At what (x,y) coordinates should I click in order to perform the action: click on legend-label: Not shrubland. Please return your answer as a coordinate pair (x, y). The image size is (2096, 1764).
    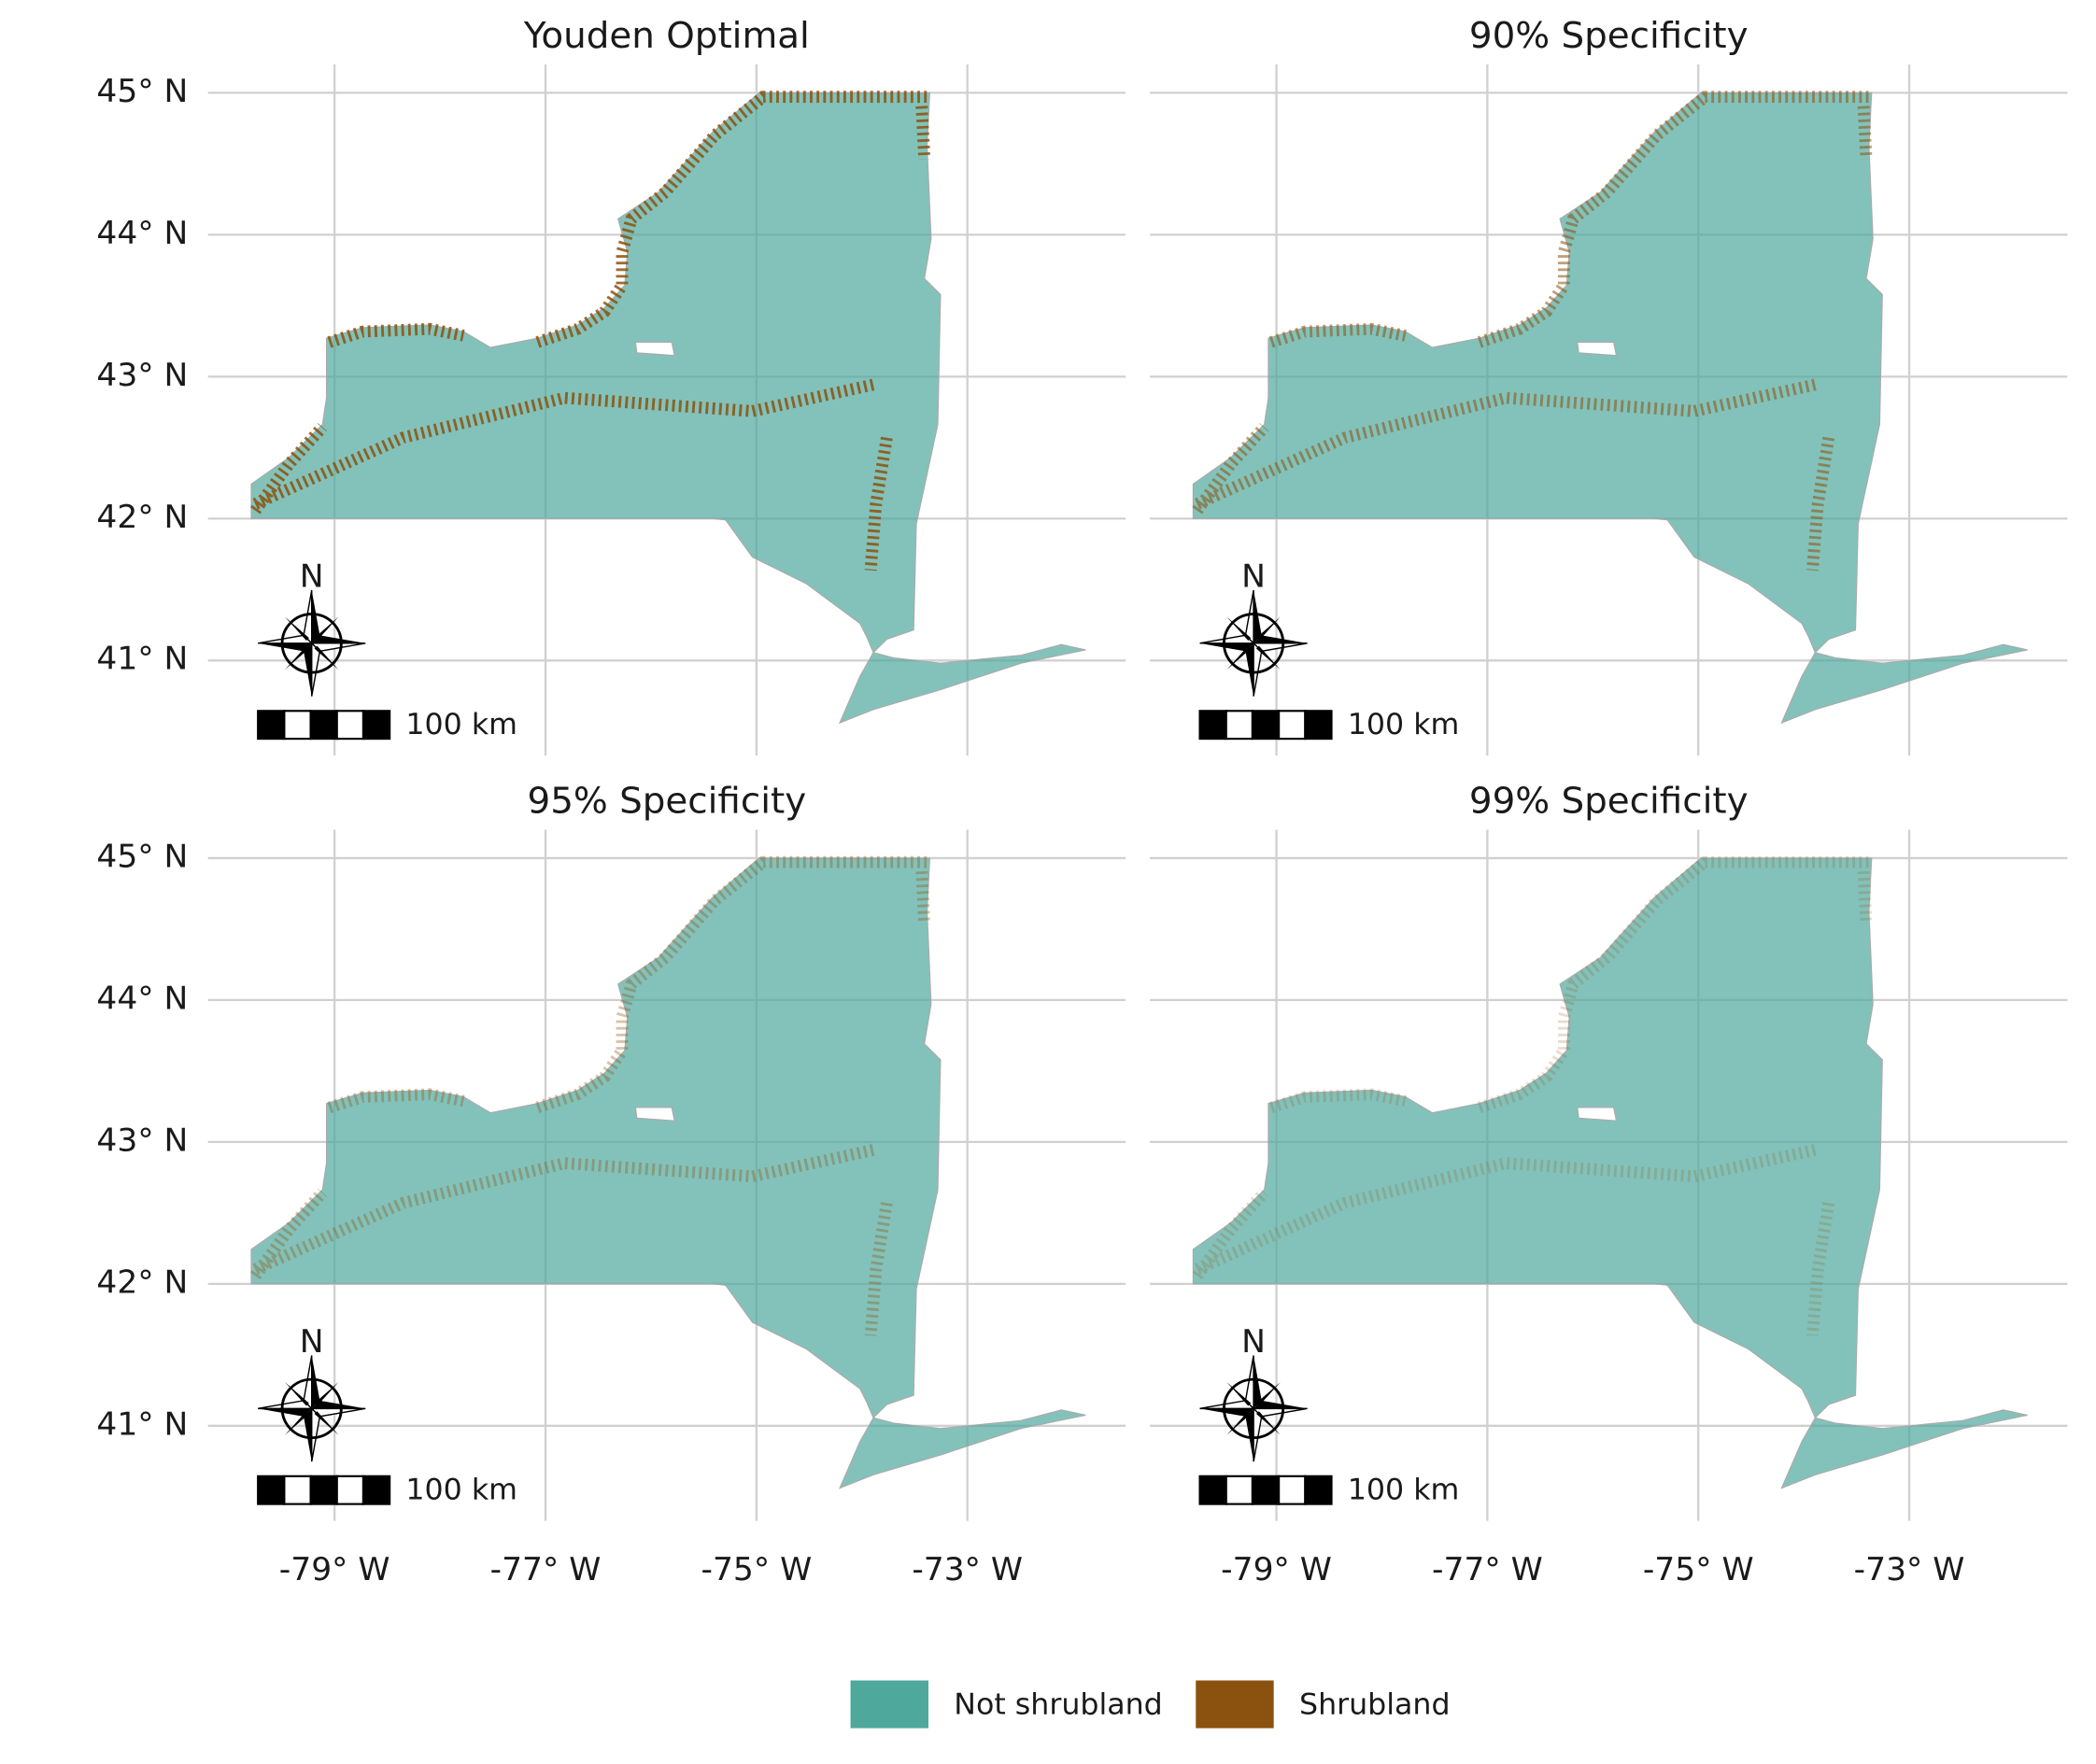
    Looking at the image, I should click on (1058, 1705).